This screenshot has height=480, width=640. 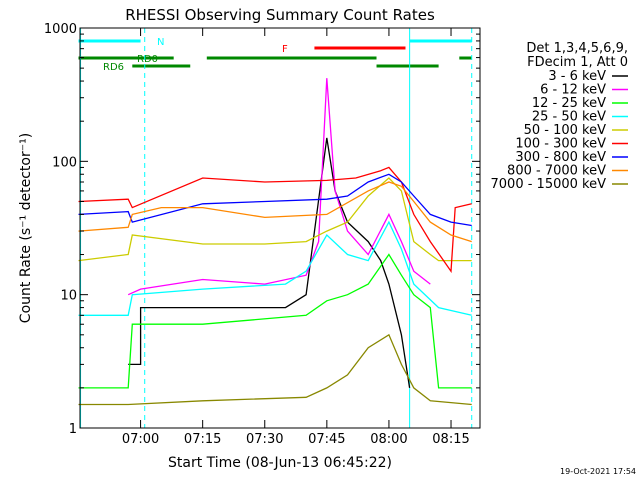 What do you see at coordinates (160, 42) in the screenshot?
I see `flag-label-night: N` at bounding box center [160, 42].